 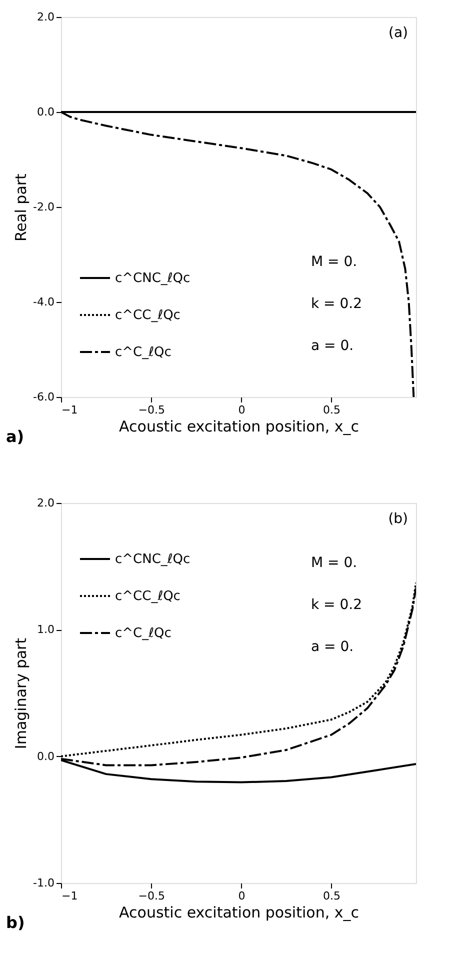 What do you see at coordinates (15, 436) in the screenshot?
I see `text: a)` at bounding box center [15, 436].